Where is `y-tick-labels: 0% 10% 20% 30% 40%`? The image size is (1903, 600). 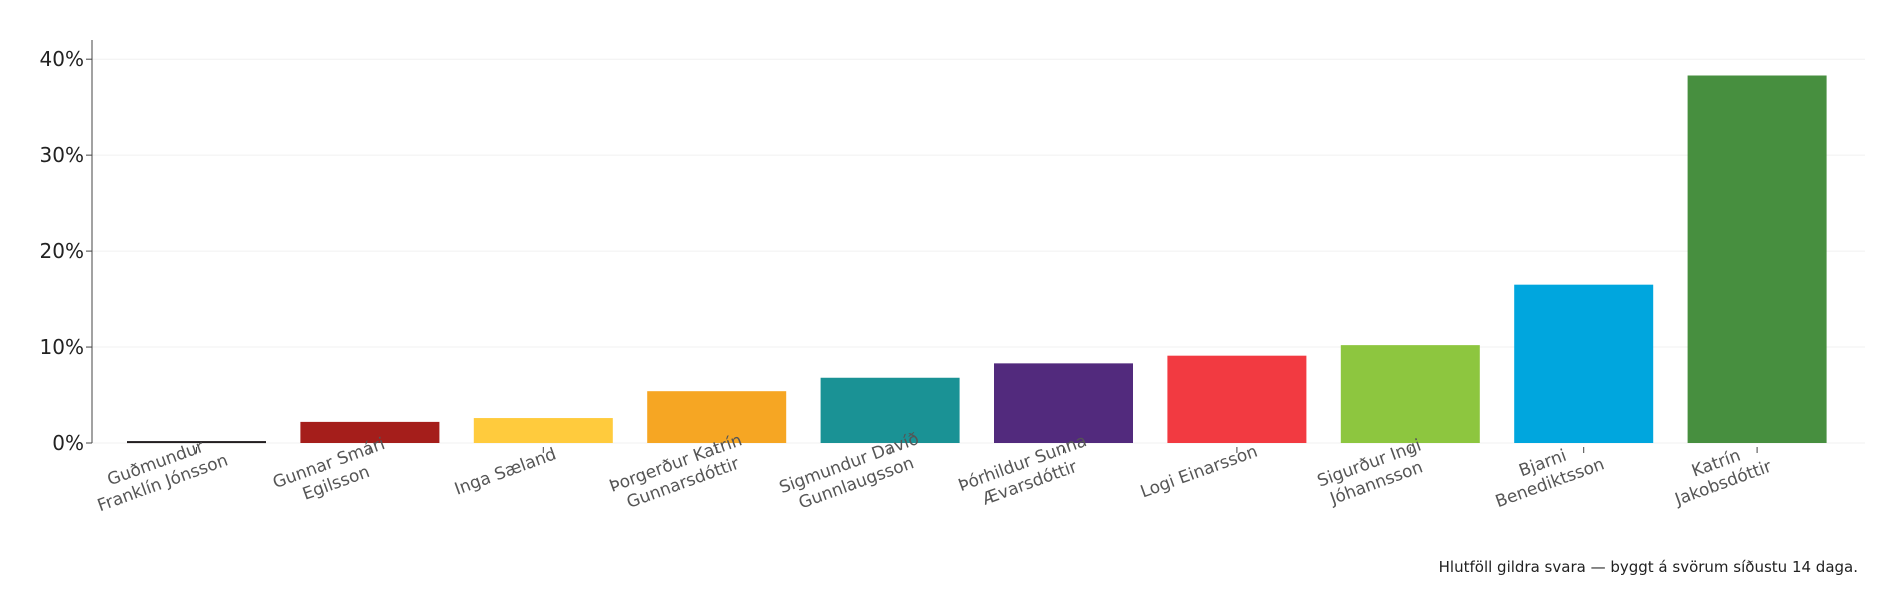
y-tick-labels: 0% 10% 20% 30% 40% is located at coordinates (66, 251).